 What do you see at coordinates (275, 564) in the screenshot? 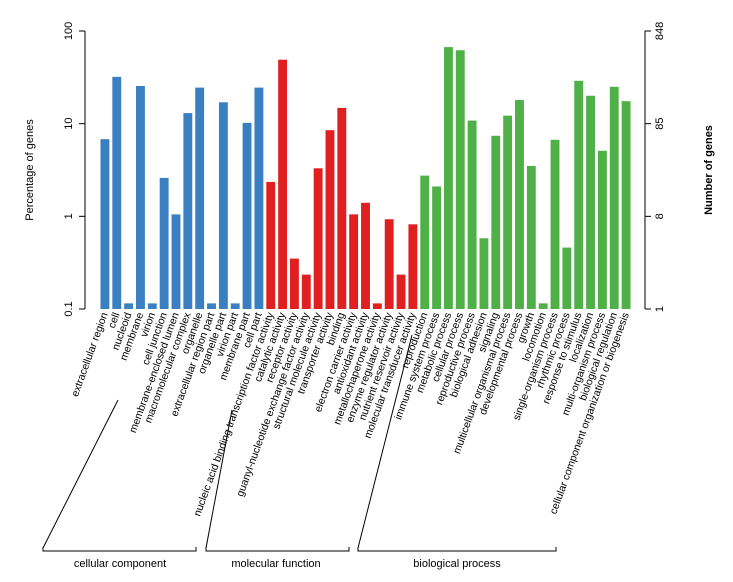
I see `group-label: molecular function` at bounding box center [275, 564].